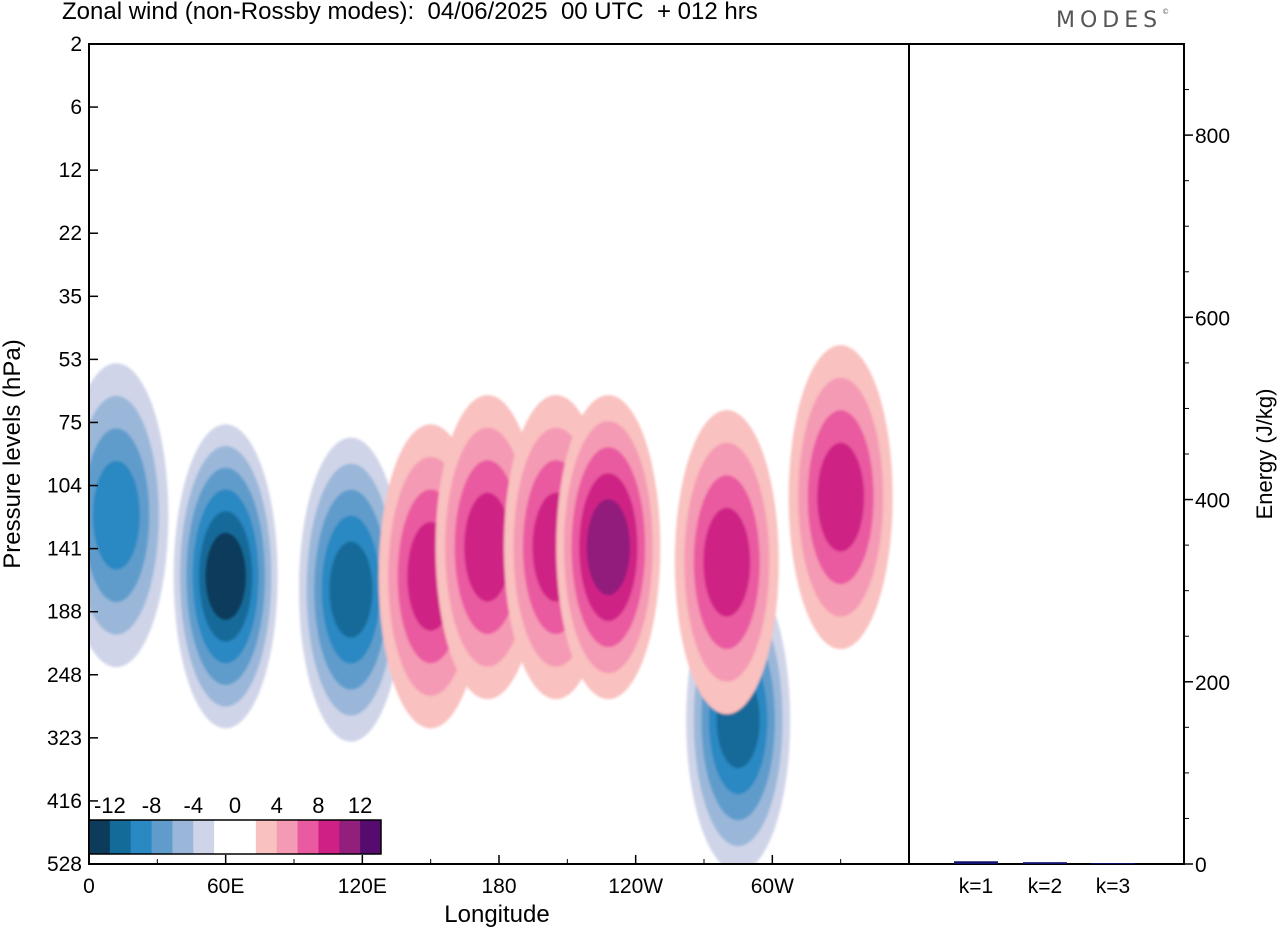  I want to click on y-tick-label: 104, so click(64, 486).